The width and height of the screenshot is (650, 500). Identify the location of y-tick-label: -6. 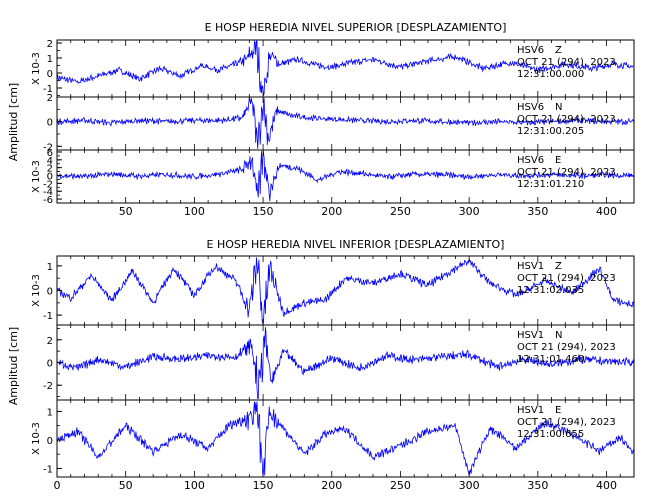
(48, 200).